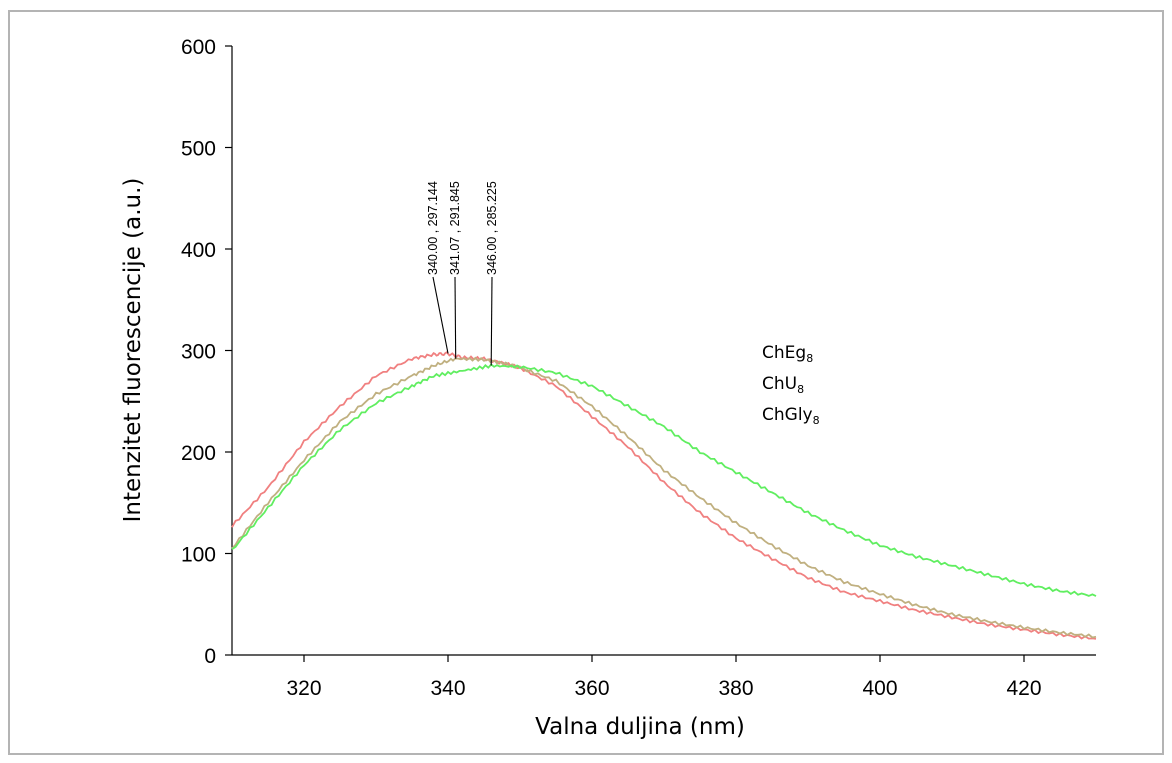  What do you see at coordinates (735, 688) in the screenshot?
I see `x-tick-label: 380` at bounding box center [735, 688].